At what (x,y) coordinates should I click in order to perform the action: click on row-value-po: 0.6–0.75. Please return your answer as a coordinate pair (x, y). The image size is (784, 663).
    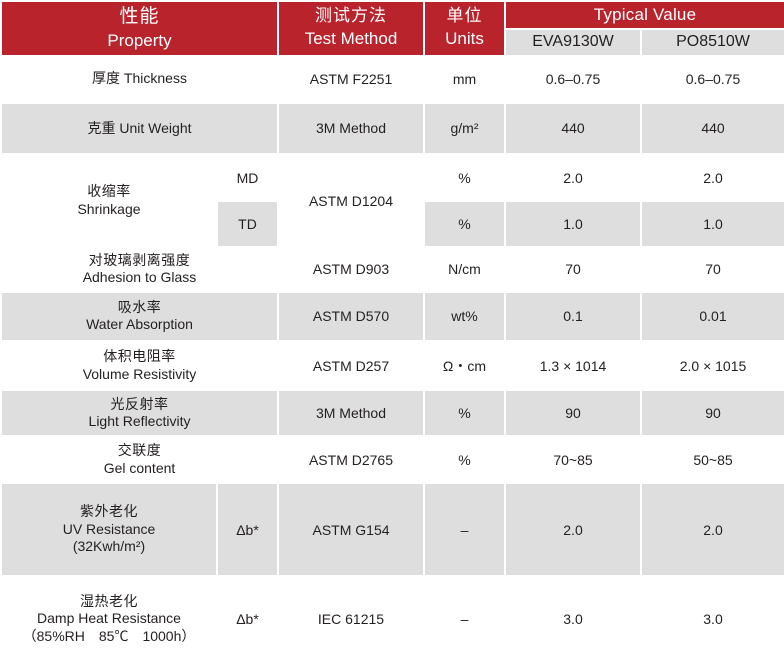
    Looking at the image, I should click on (711, 79).